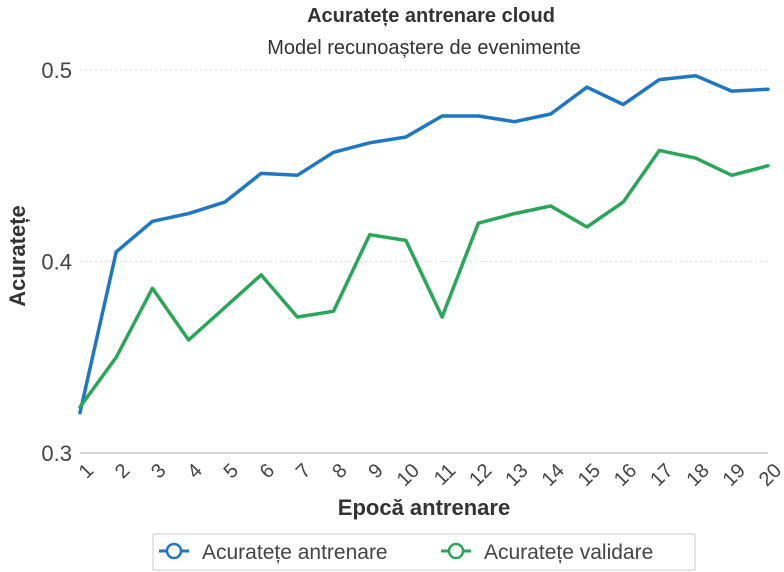 The height and width of the screenshot is (572, 784). I want to click on x-tick-label: 10, so click(408, 475).